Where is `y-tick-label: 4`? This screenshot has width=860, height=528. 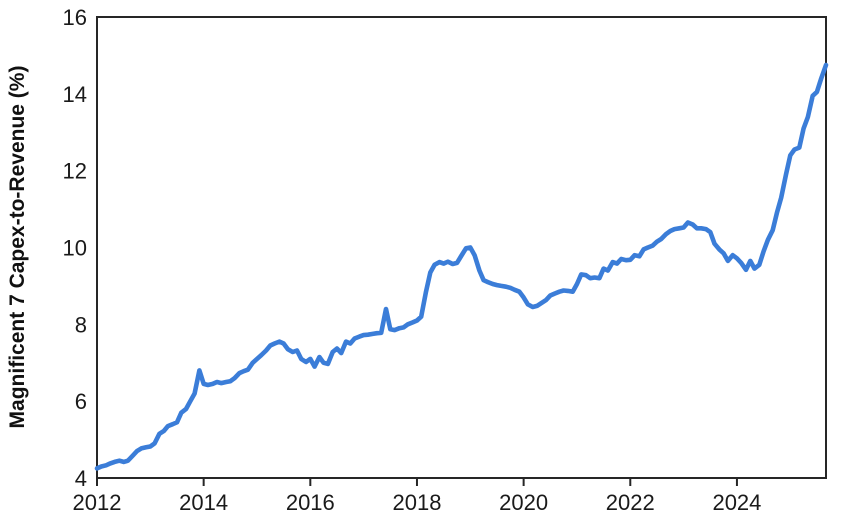 y-tick-label: 4 is located at coordinates (81, 478).